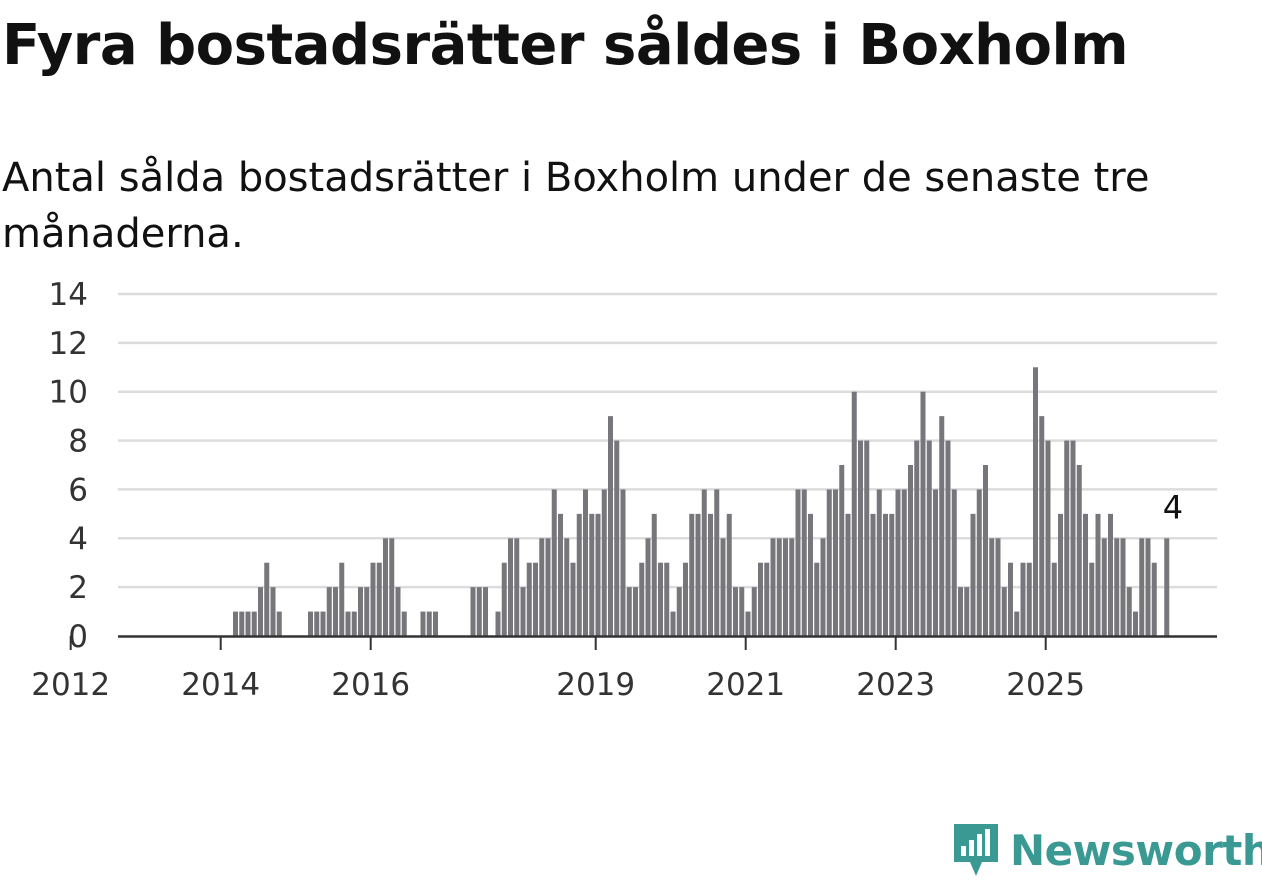  What do you see at coordinates (220, 685) in the screenshot?
I see `x-tick-label: 2014` at bounding box center [220, 685].